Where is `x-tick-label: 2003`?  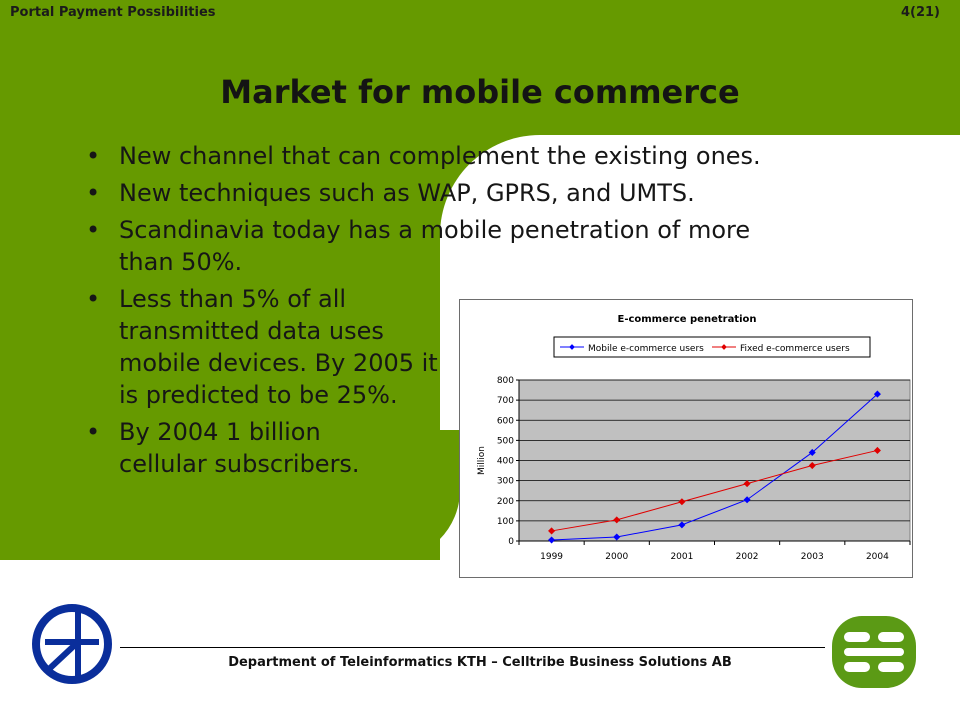 x-tick-label: 2003 is located at coordinates (812, 557).